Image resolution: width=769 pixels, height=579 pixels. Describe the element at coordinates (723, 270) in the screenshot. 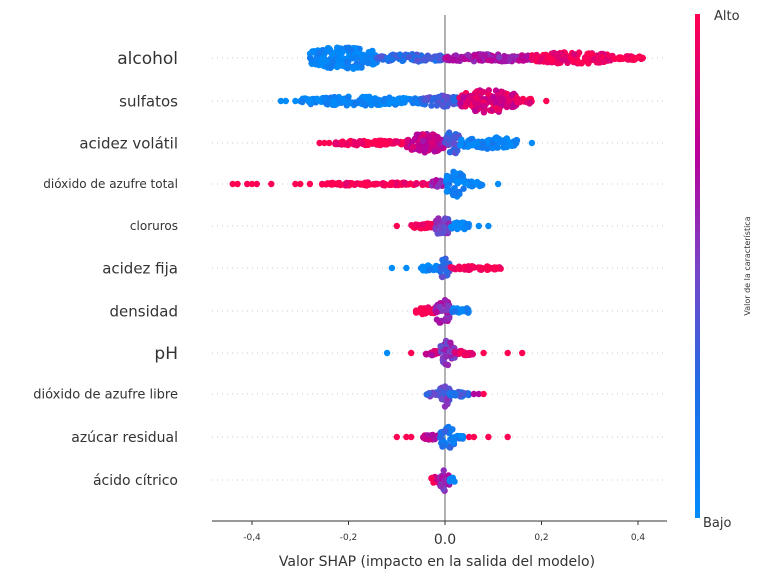

I see `colorbar: Alto Bajo Valor de la característica` at that location.